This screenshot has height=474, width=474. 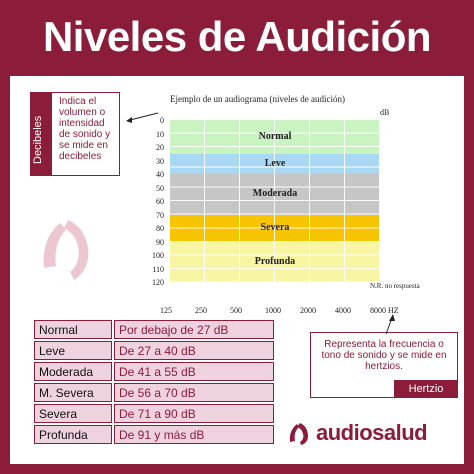 I want to click on audiogram-band-normal: Normal, so click(x=275, y=137).